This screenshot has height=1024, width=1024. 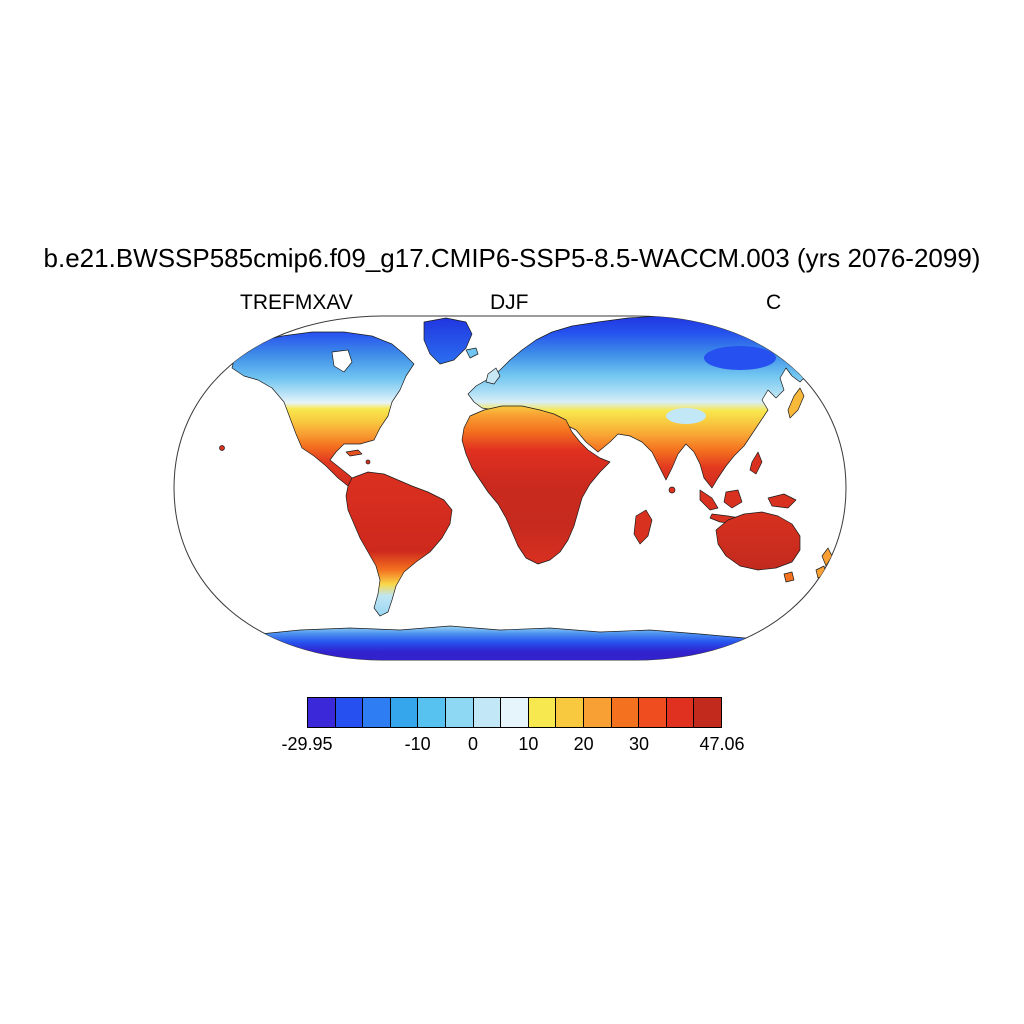 I want to click on philippines, so click(x=756, y=463).